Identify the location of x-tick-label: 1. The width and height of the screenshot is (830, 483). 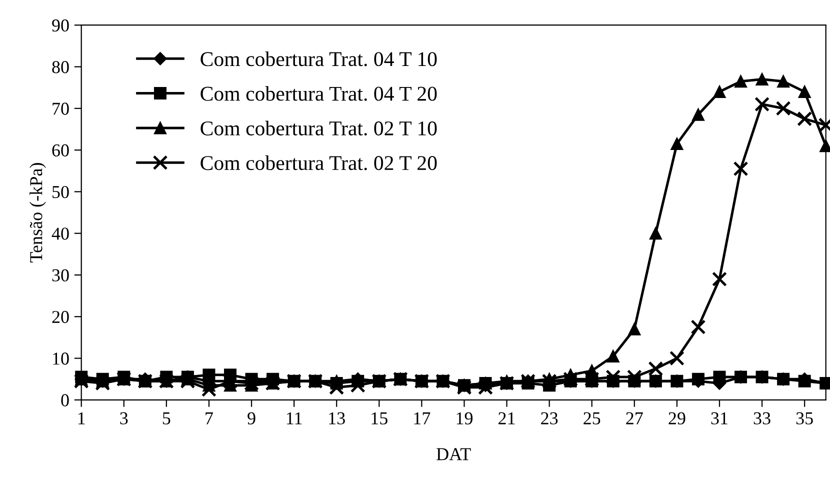
(81, 418).